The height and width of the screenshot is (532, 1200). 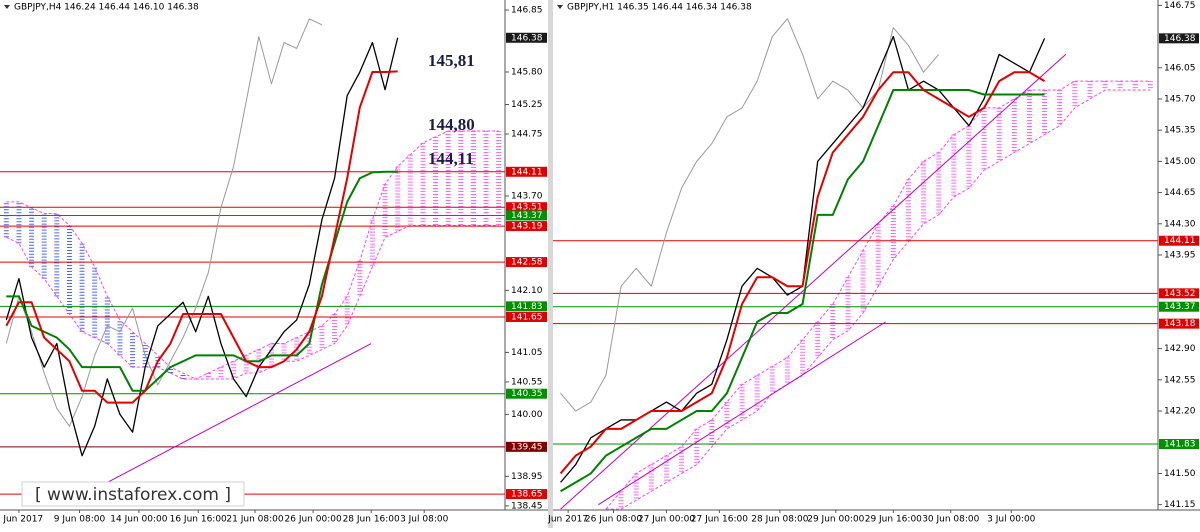 What do you see at coordinates (1180, 224) in the screenshot?
I see `y-tick-label: 144.30` at bounding box center [1180, 224].